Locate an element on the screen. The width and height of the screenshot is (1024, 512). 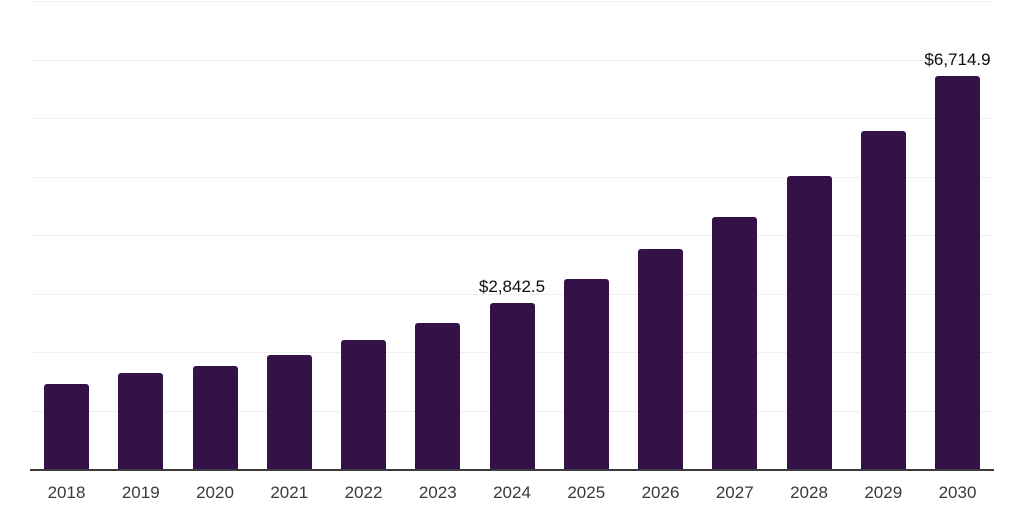
bar-2025 is located at coordinates (586, 373).